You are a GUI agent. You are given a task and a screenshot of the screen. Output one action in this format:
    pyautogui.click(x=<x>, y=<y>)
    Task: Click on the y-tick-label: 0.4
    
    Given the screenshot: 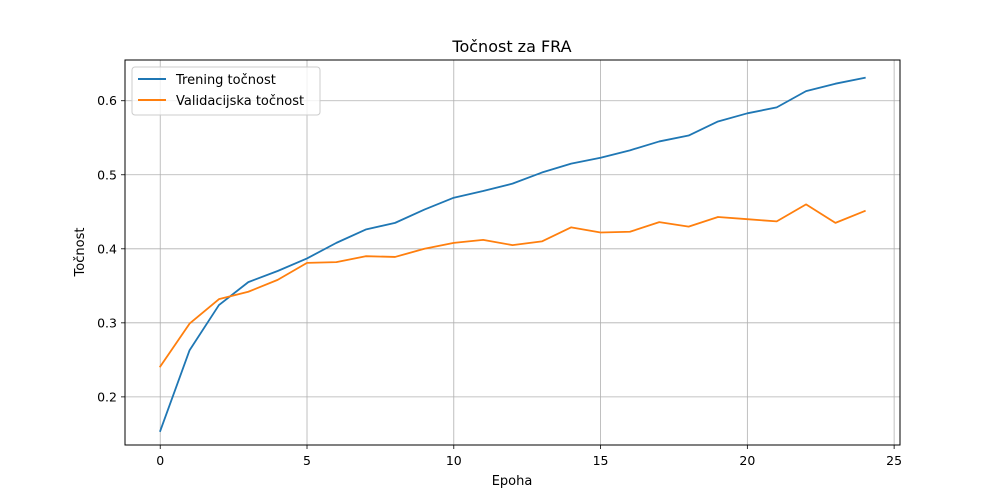 What is the action you would take?
    pyautogui.click(x=107, y=248)
    